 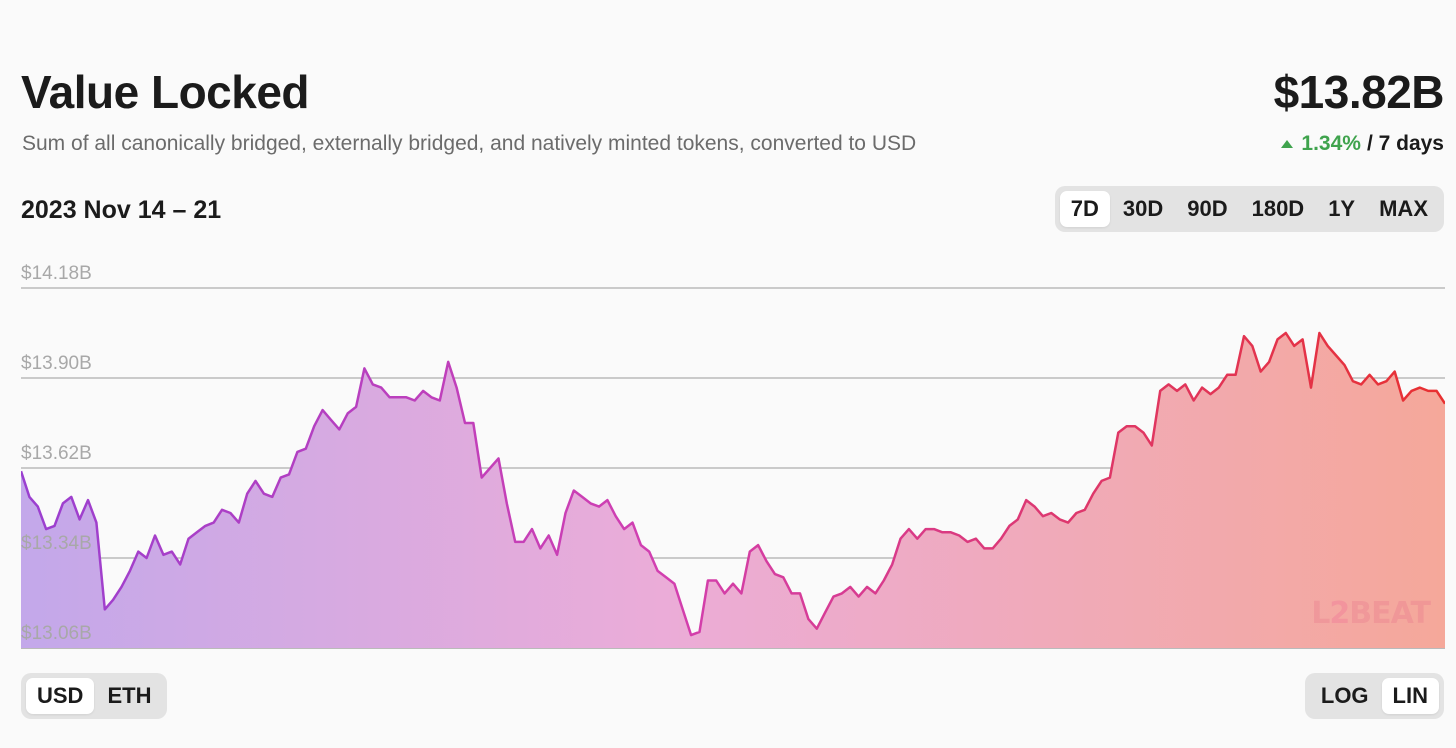 I want to click on y-tick-label: $13.62B, so click(x=56, y=453).